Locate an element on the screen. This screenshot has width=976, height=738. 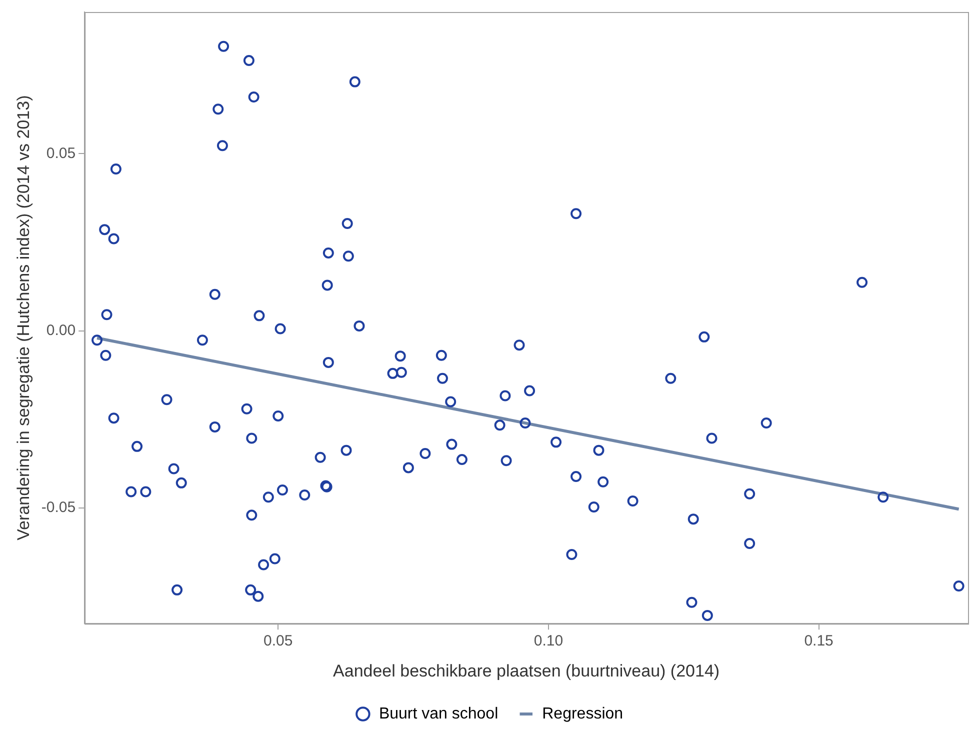
legend-label: Regression is located at coordinates (583, 713).